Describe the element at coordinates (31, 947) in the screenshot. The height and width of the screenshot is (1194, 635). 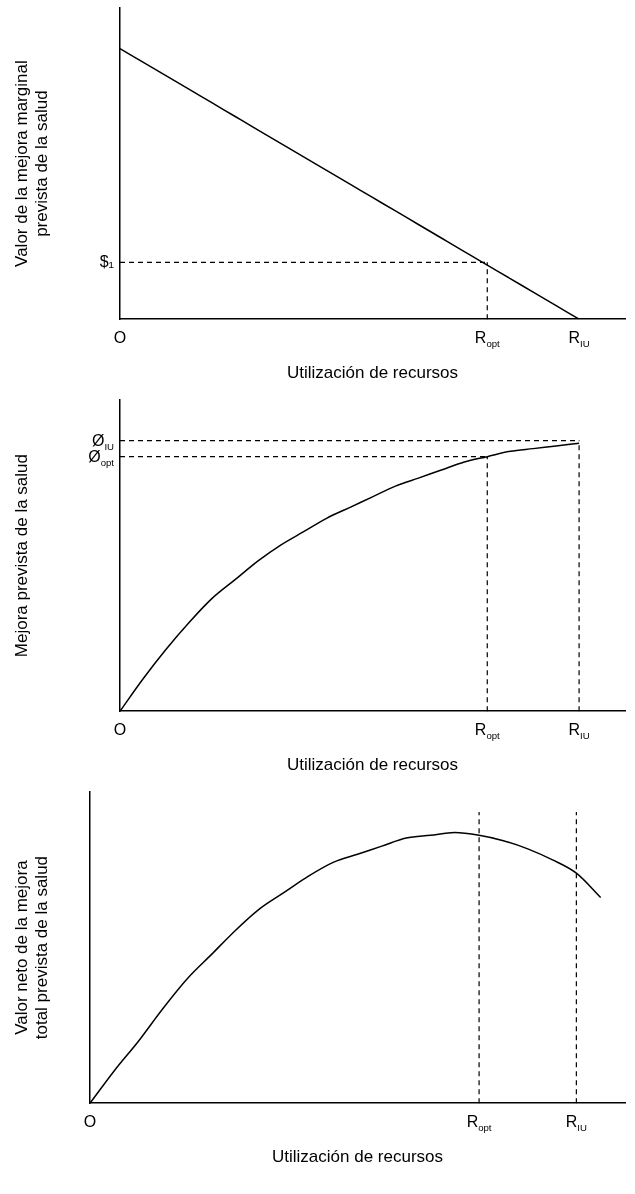
I see `y-axis-title: Valor neto de la mejora total prevista de la salud` at that location.